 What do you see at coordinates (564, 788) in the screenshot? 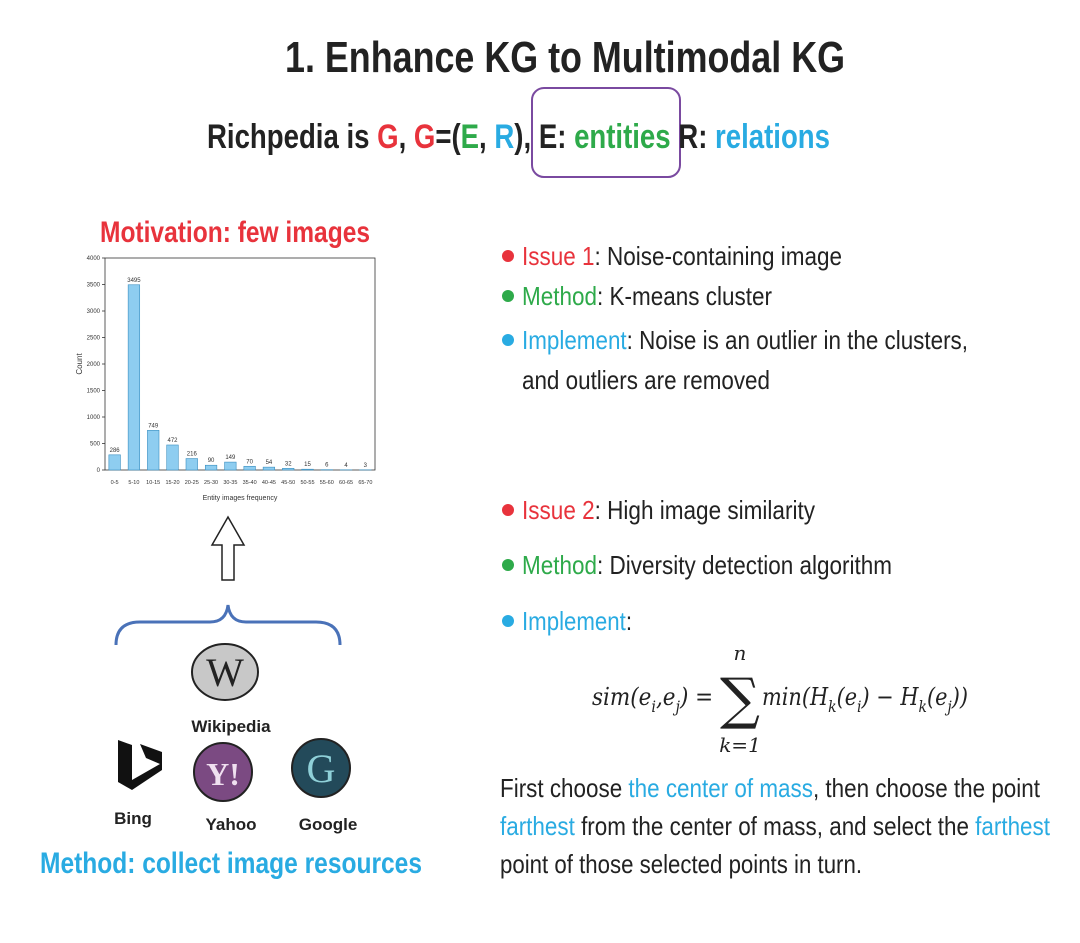
I see `text-segment: First choose` at bounding box center [564, 788].